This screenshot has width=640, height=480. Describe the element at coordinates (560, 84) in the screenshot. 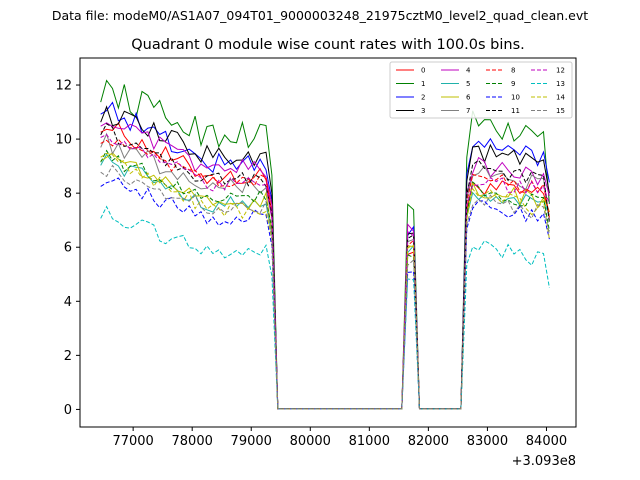

I see `legend-label-13: 13` at that location.